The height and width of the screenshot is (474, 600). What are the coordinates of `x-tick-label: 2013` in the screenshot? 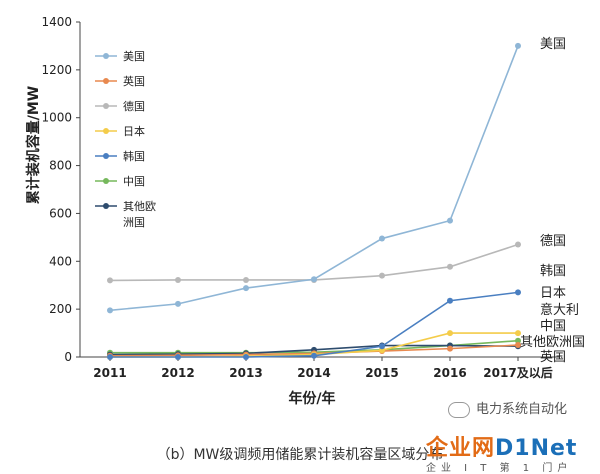 It's located at (245, 373).